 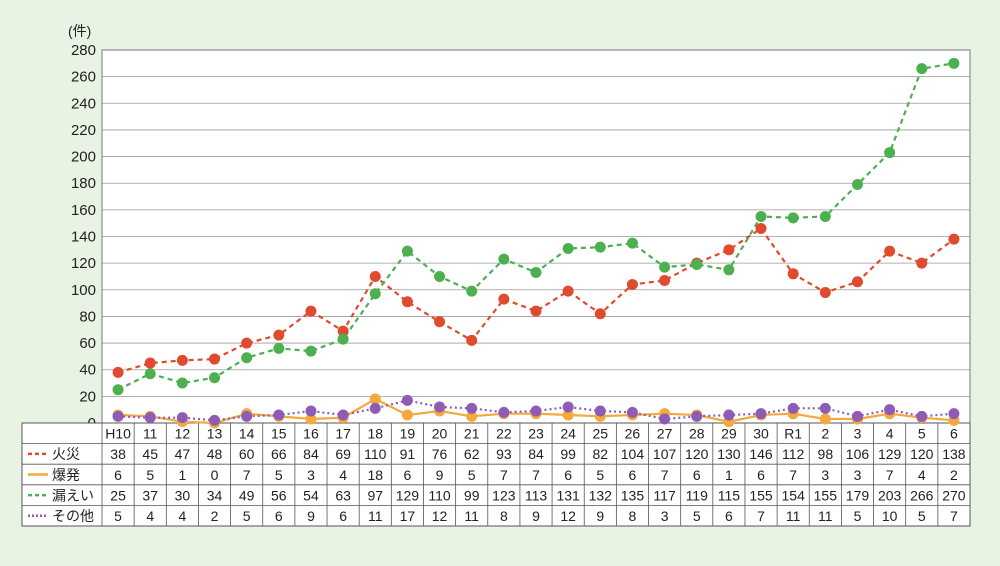 I want to click on y-axis-ticks: 020406080100120140160180200220240260280, so click(x=83, y=237).